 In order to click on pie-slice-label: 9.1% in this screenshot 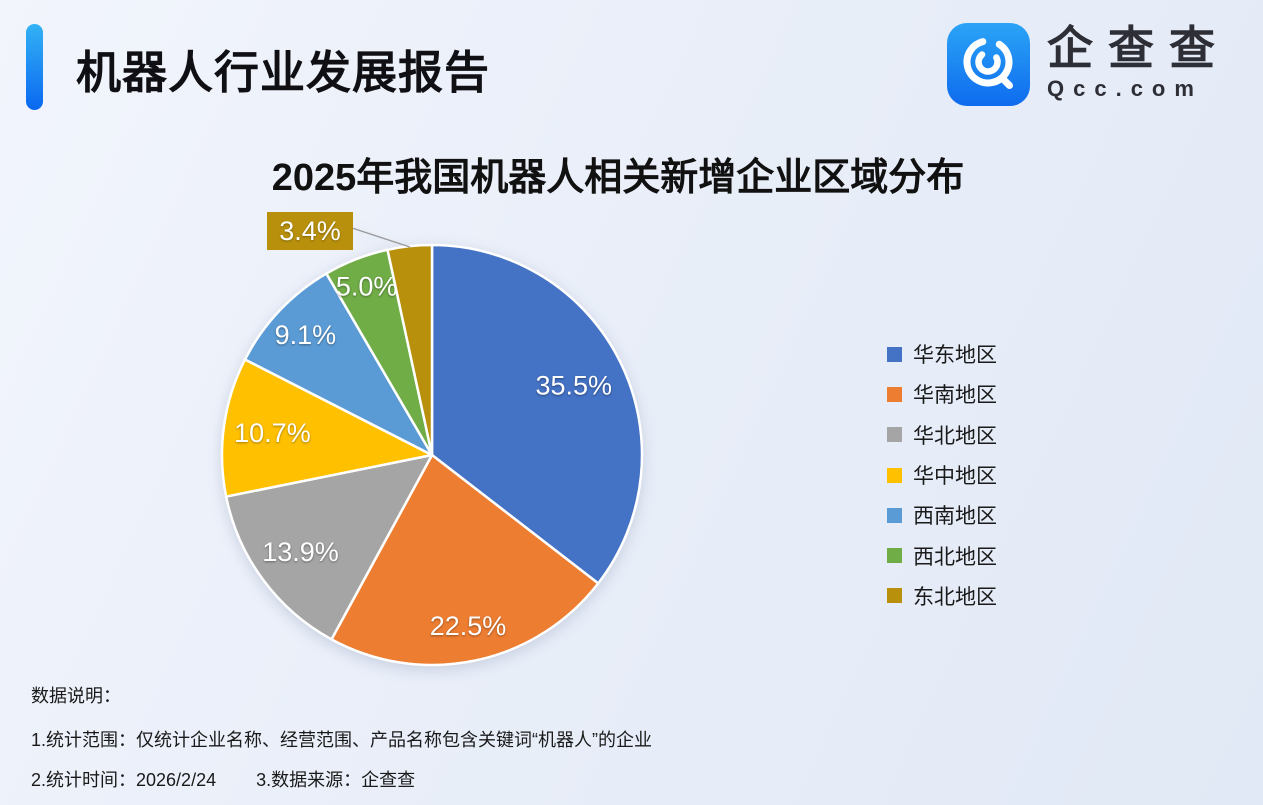, I will do `click(306, 335)`.